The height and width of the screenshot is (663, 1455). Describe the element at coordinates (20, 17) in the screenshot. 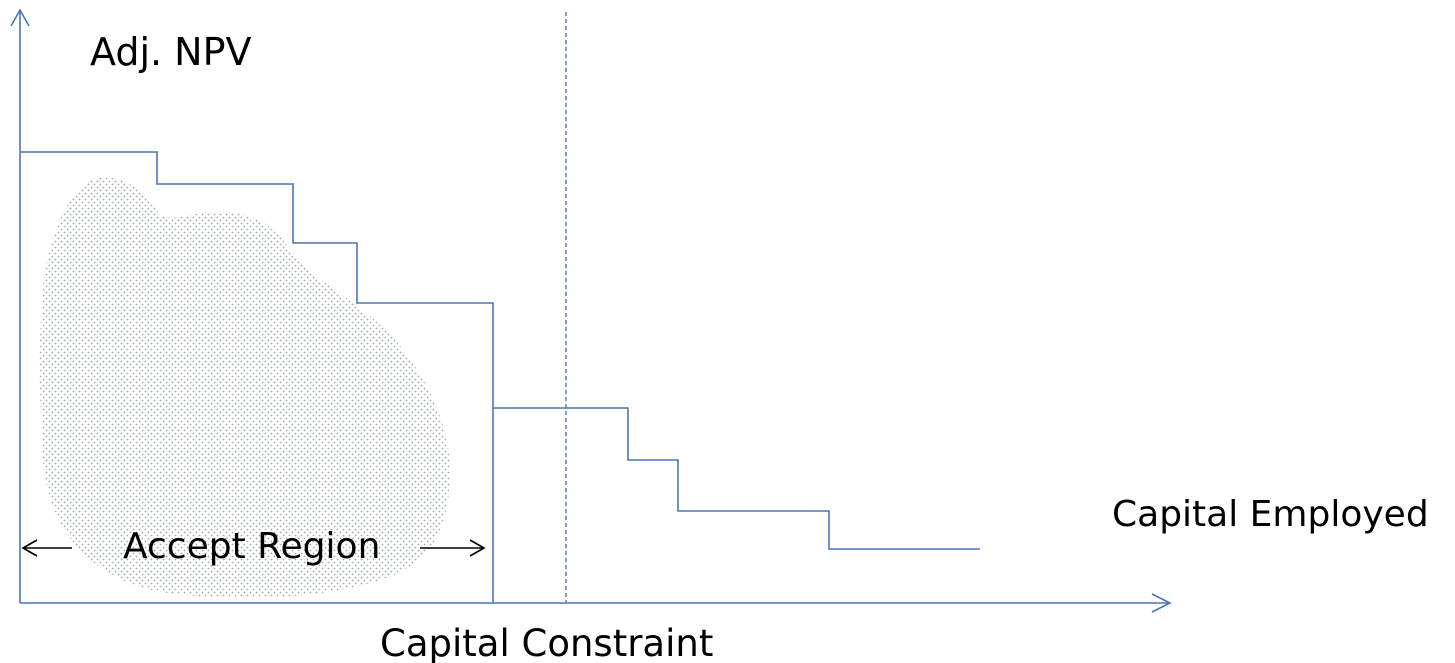

I see `y-axis-arrow-icon` at that location.